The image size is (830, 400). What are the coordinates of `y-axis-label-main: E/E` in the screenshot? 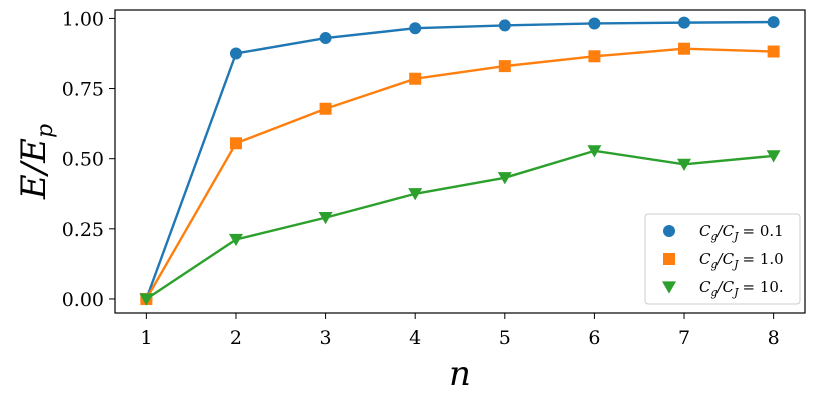 It's located at (34, 169).